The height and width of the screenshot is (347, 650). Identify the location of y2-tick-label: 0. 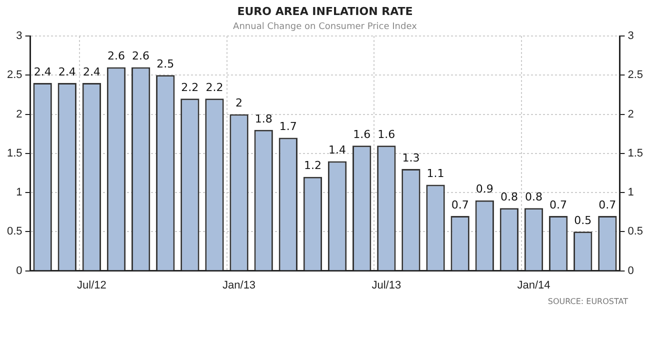
(631, 270).